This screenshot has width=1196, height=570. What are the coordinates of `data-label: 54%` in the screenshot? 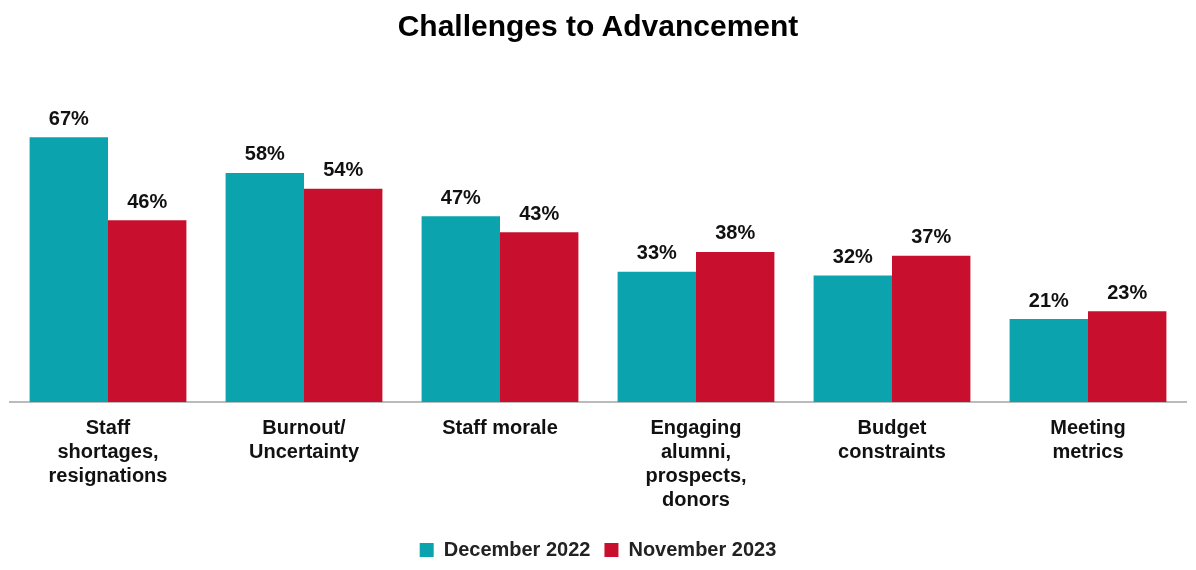 It's located at (343, 169).